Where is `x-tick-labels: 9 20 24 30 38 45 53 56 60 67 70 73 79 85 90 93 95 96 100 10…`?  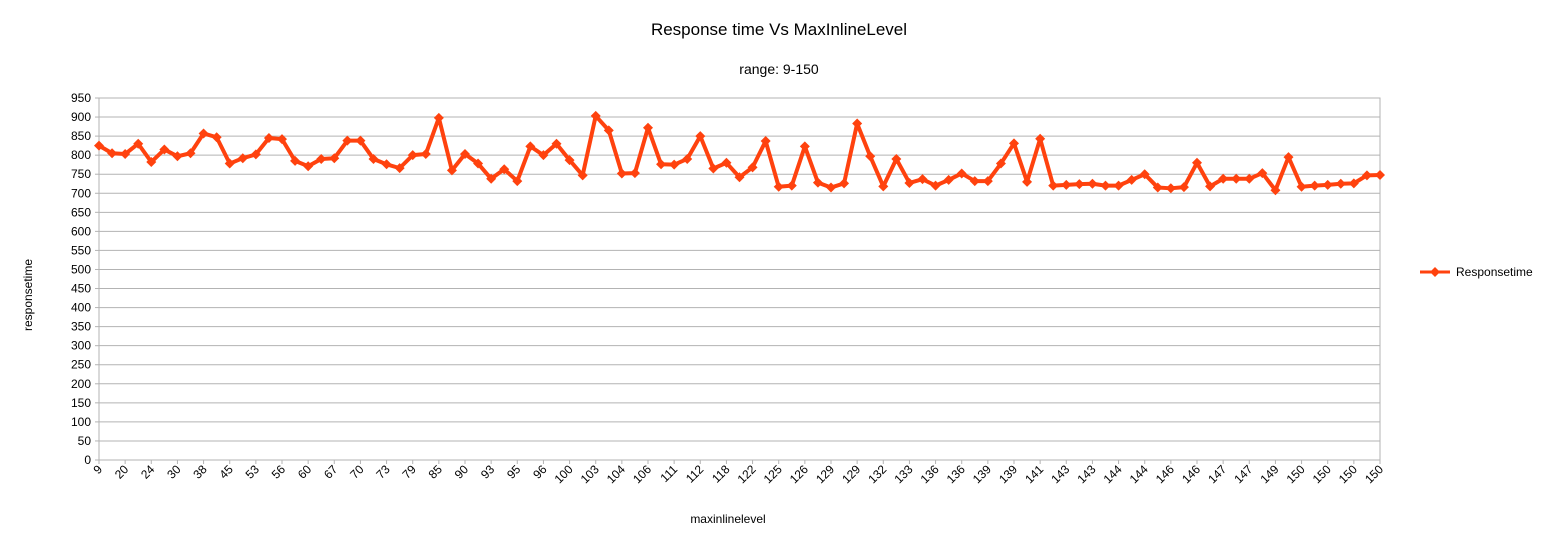
x-tick-labels: 9 20 24 30 38 45 53 56 60 67 70 73 79 85 90 93 95 96 100 10… is located at coordinates (738, 474).